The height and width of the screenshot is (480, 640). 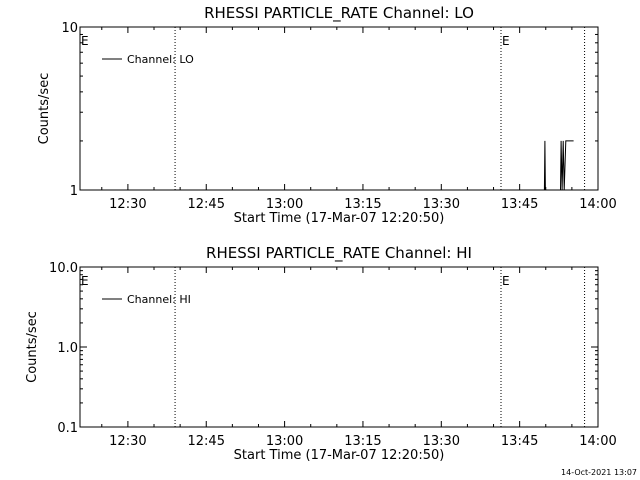 I want to click on y-tick-label: 1, so click(x=74, y=191).